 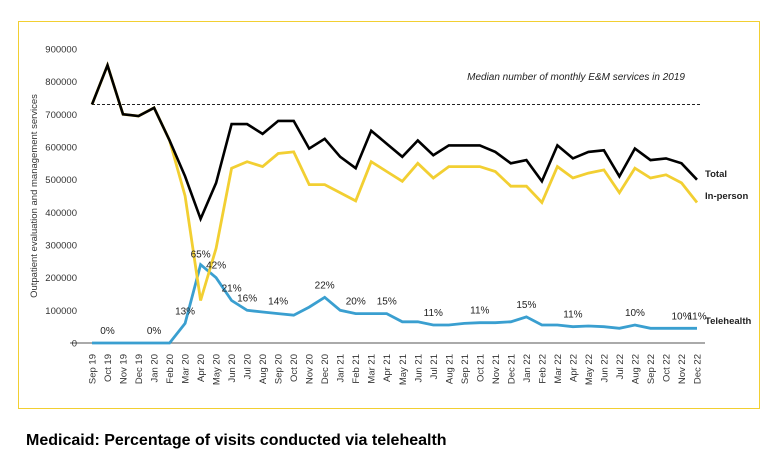 What do you see at coordinates (139, 369) in the screenshot?
I see `x-tick-label: Dec 19` at bounding box center [139, 369].